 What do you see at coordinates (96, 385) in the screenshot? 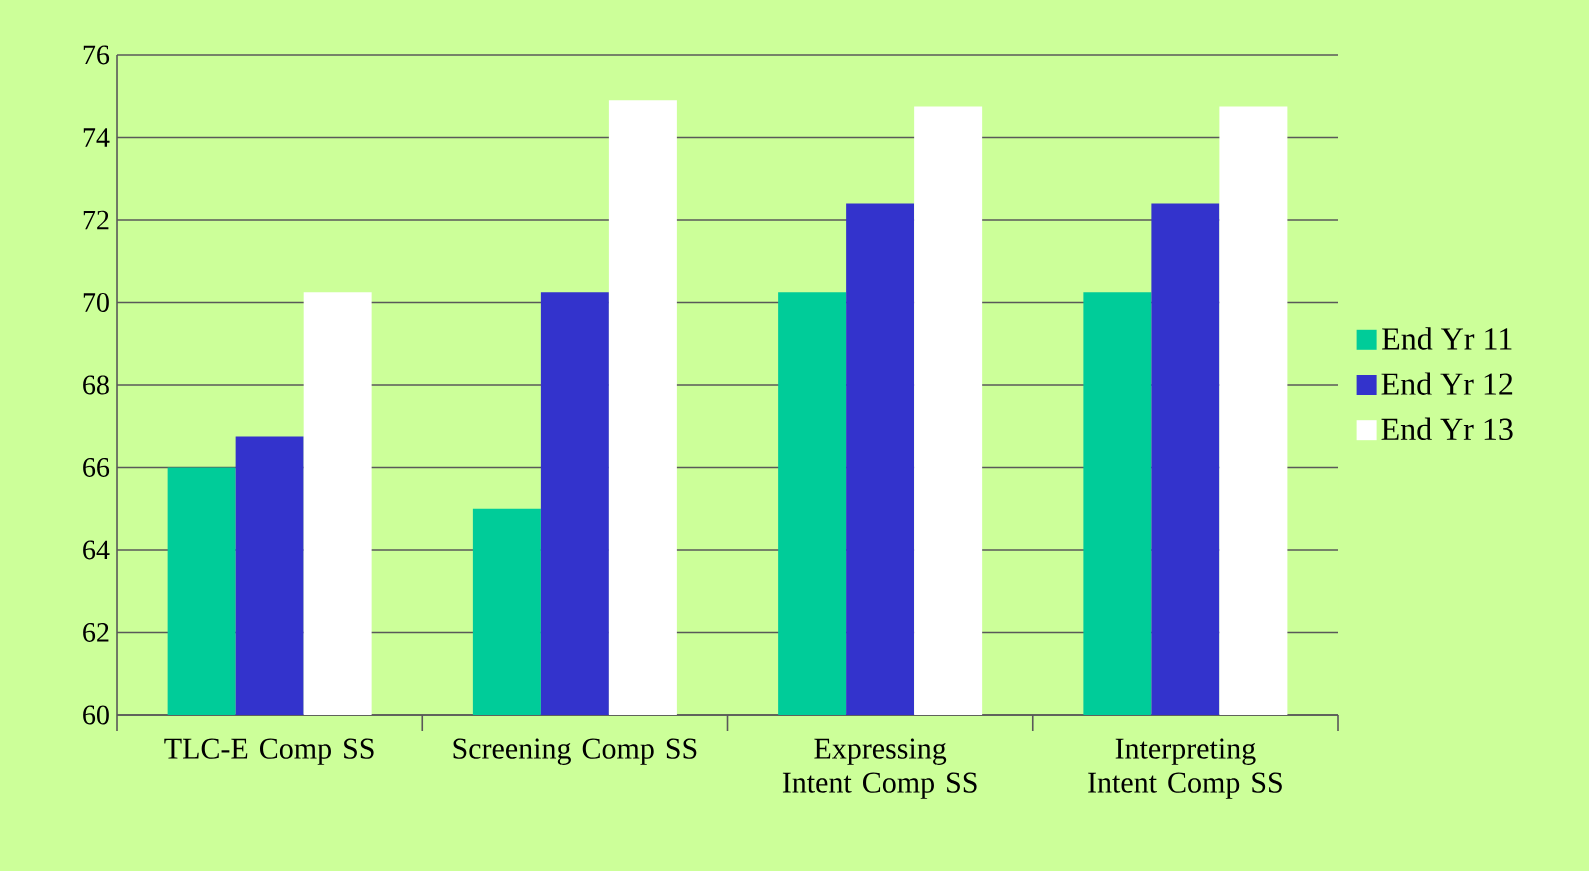
I see `y-tick-label: 68` at bounding box center [96, 385].